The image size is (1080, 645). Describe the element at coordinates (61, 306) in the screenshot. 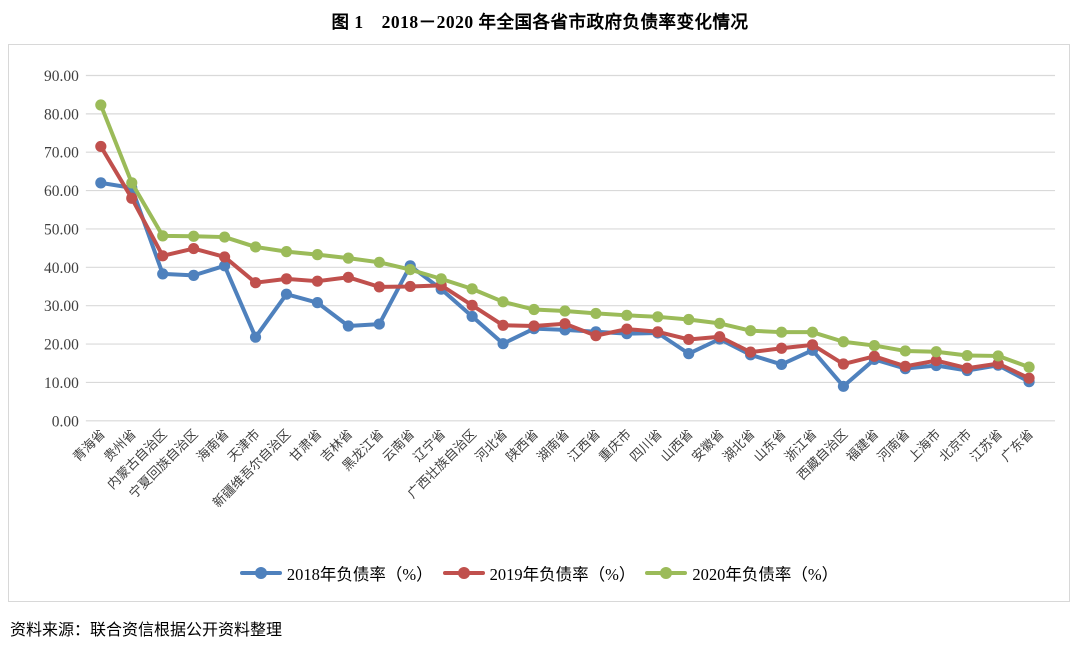

I see `y-axis-label: 30.00` at that location.